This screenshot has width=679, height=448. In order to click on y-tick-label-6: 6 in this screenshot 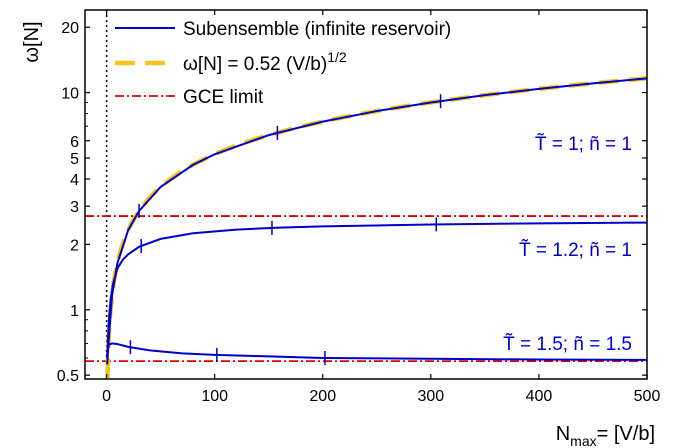, I will do `click(74, 142)`.